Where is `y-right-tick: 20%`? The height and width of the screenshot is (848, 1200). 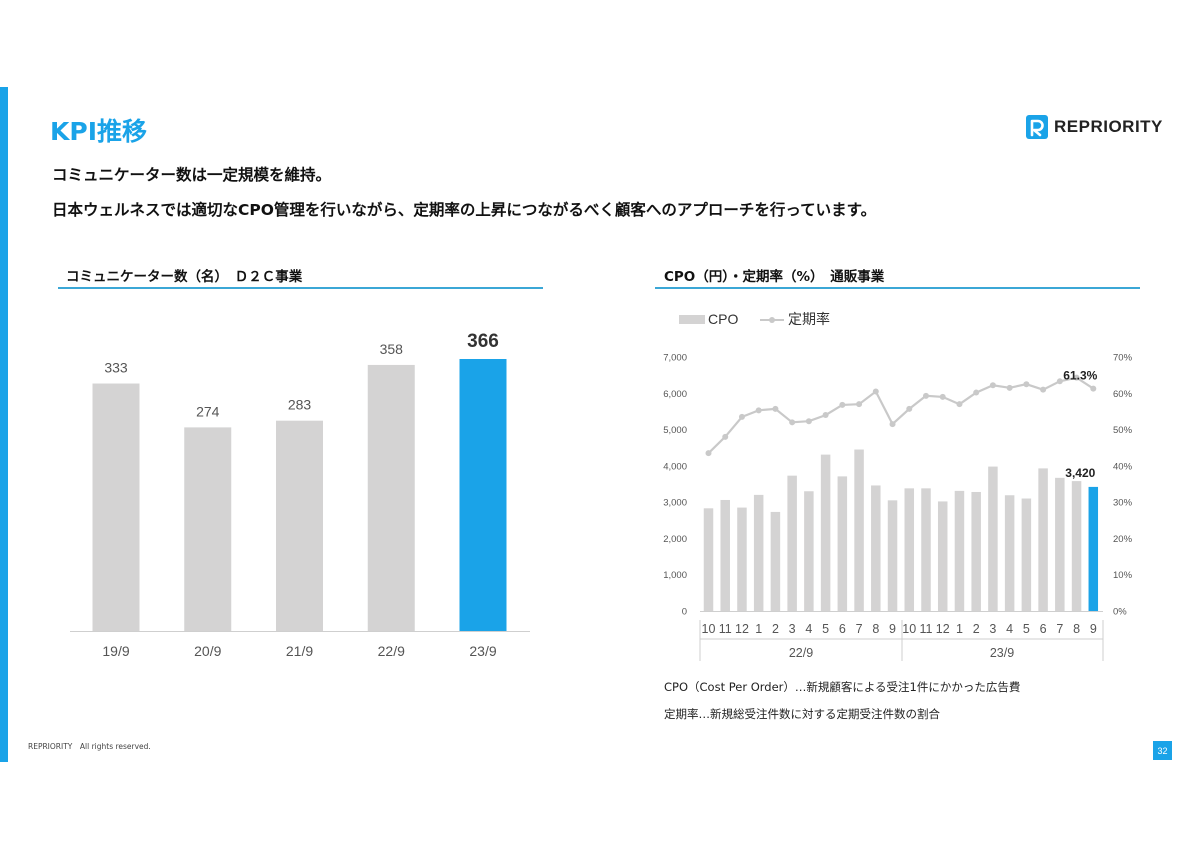
y-right-tick: 20% is located at coordinates (1123, 539).